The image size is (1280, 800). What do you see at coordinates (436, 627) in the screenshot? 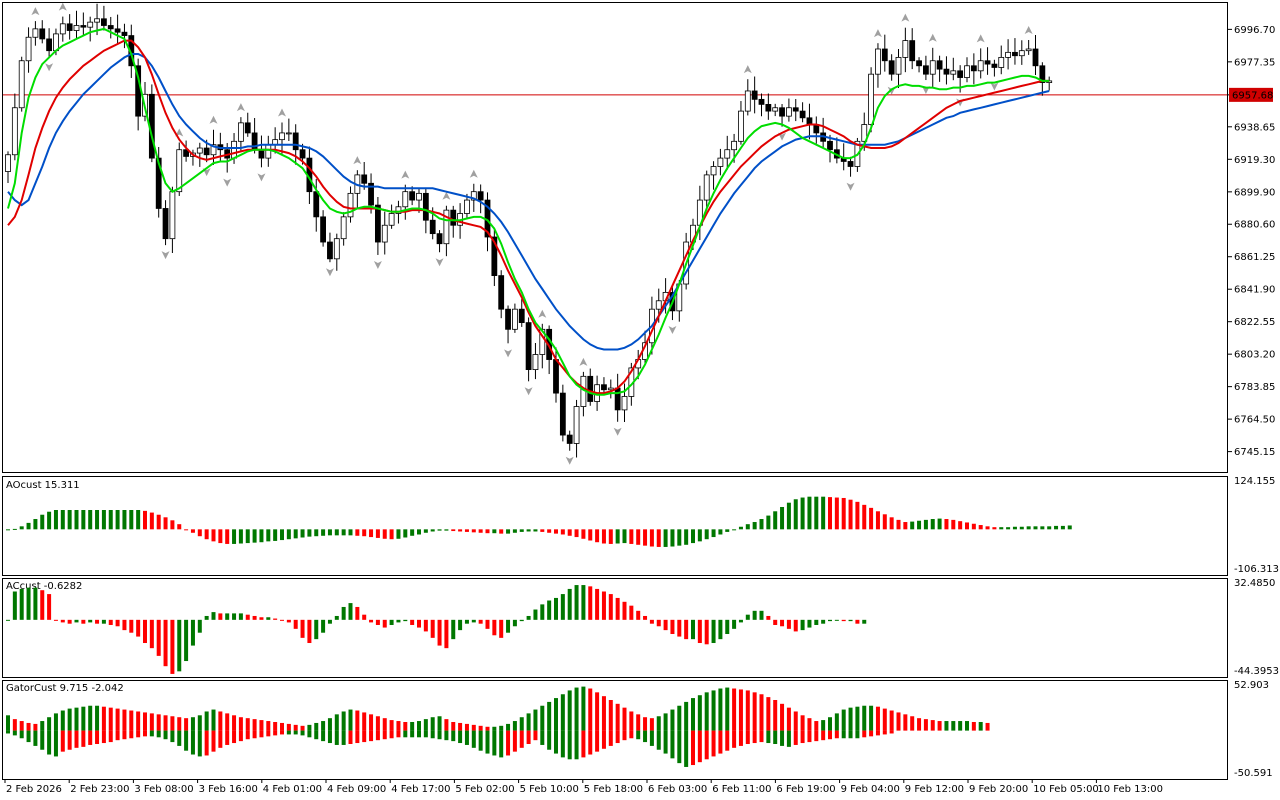
I see `ac-panel: ACcust -0.6282` at bounding box center [436, 627].